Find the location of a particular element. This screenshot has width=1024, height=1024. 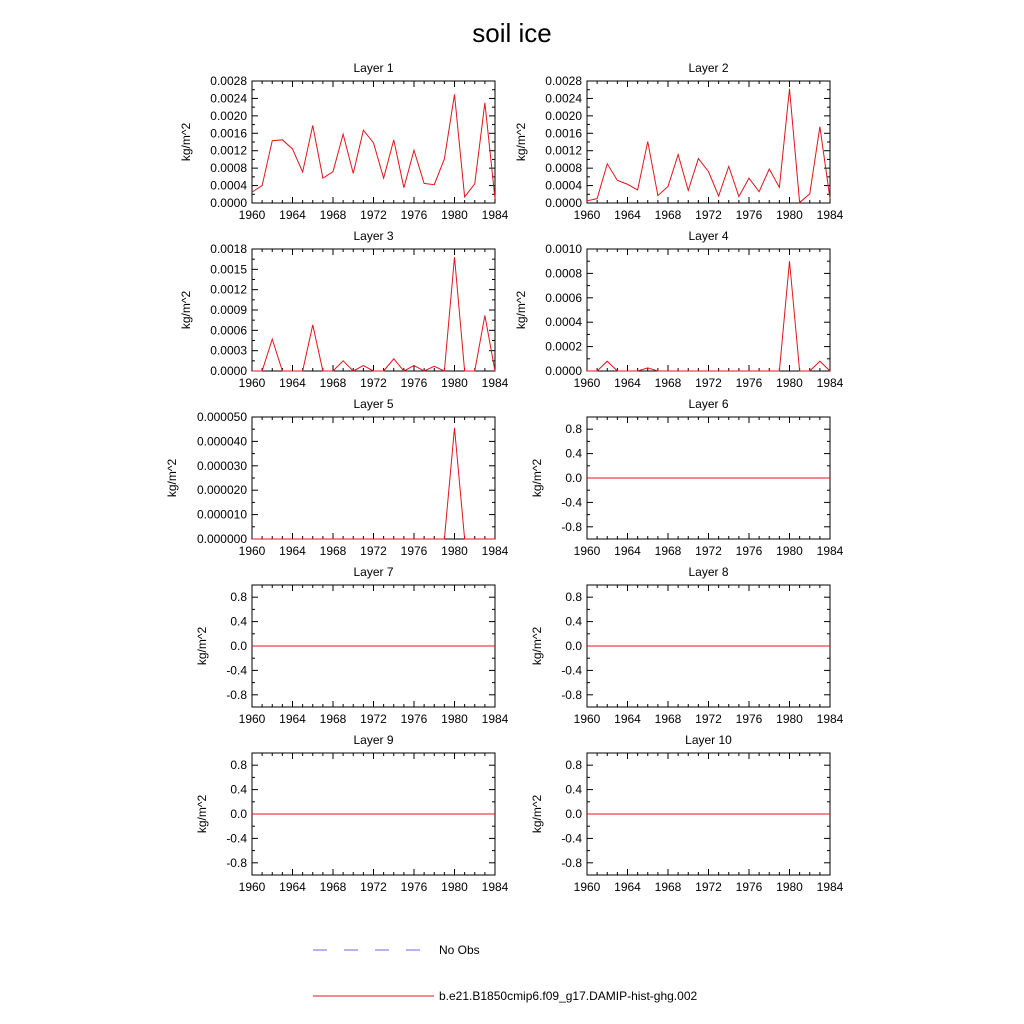

y-tick-label: 0.000040 is located at coordinates (222, 441).